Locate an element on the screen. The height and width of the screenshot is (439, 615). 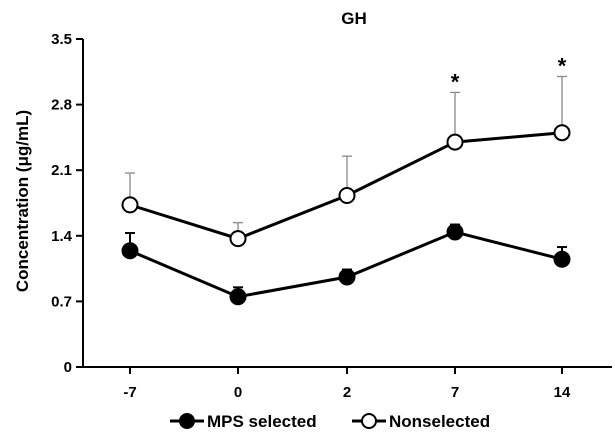
legend-label: Nonselected is located at coordinates (439, 421).